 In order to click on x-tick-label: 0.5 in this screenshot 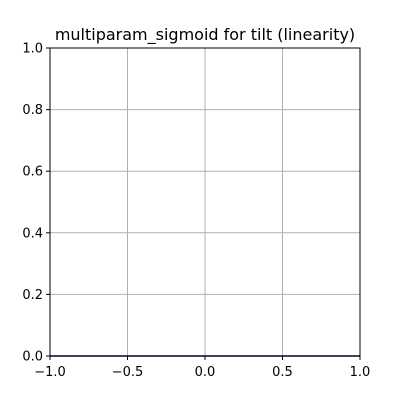, I will do `click(282, 372)`.